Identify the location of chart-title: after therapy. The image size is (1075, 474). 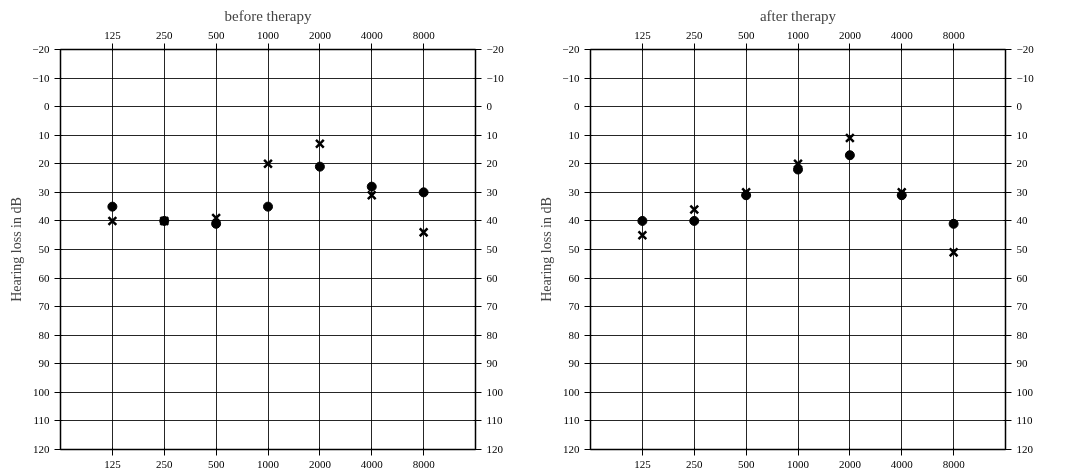
(798, 15).